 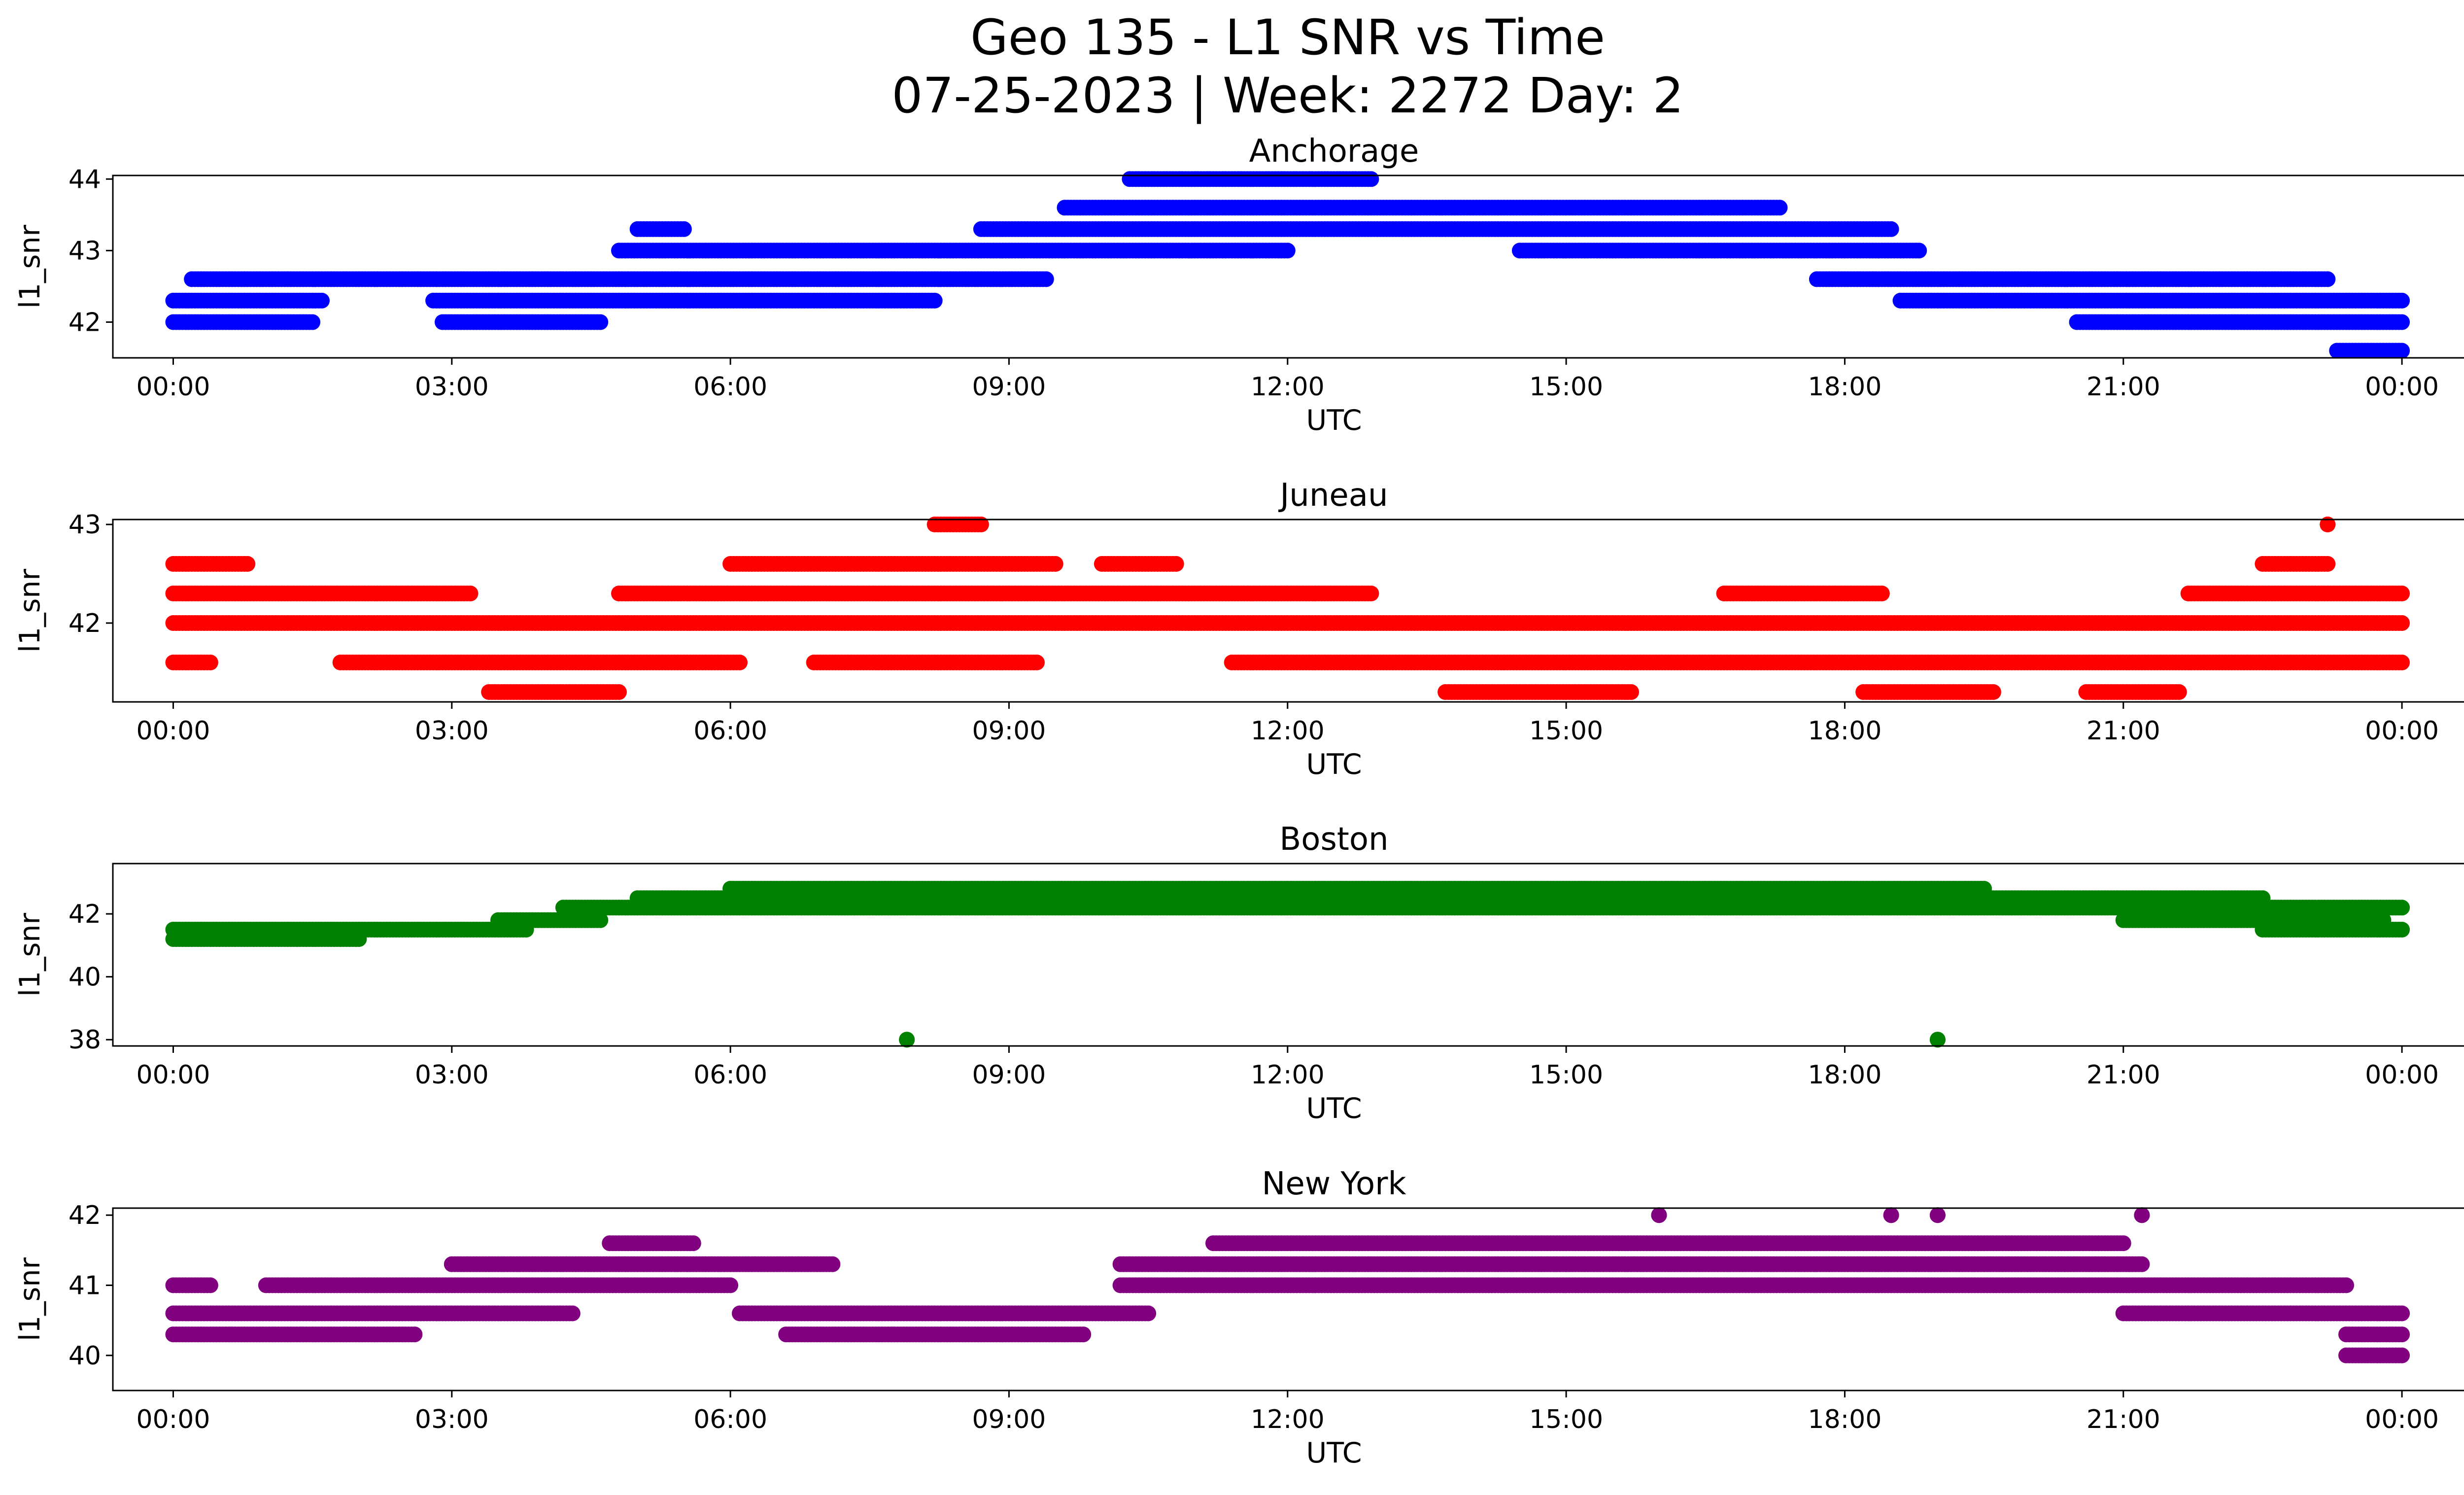 I want to click on chart-title: Geo 135 - L1 SNR vs Time, so click(x=1287, y=37).